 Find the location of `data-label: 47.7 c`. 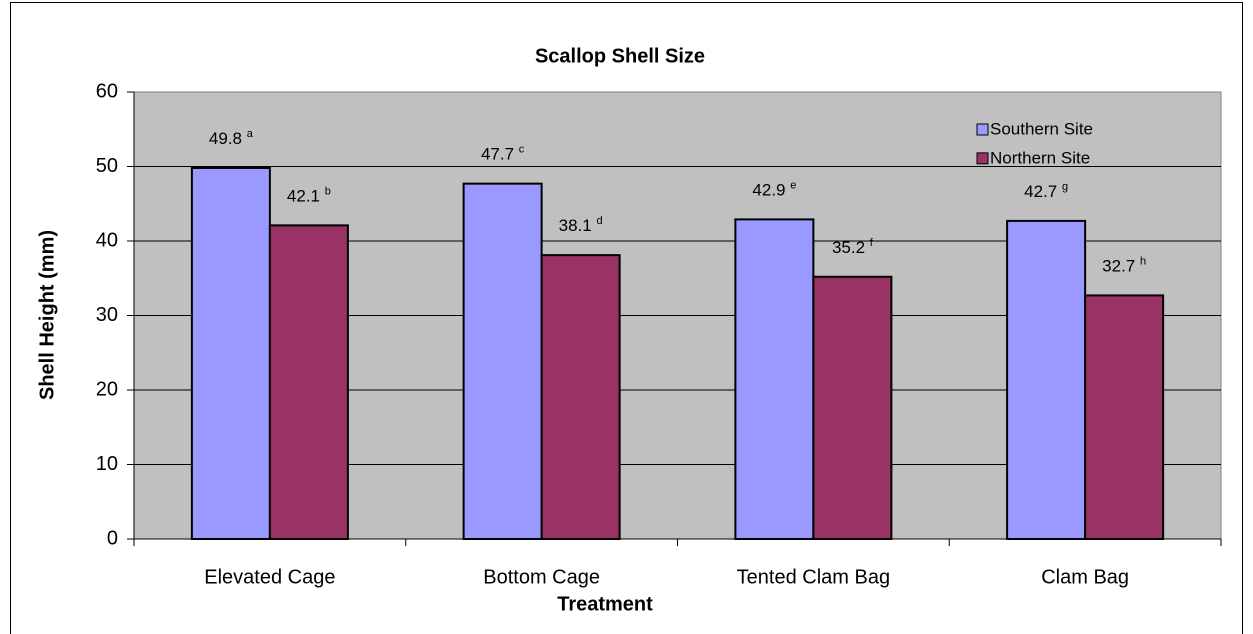

data-label: 47.7 c is located at coordinates (503, 154).